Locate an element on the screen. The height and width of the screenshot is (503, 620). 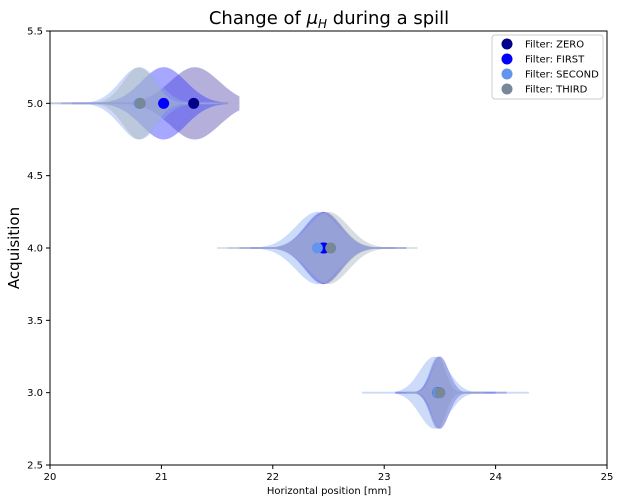
x-tick-label: 21 is located at coordinates (161, 477).